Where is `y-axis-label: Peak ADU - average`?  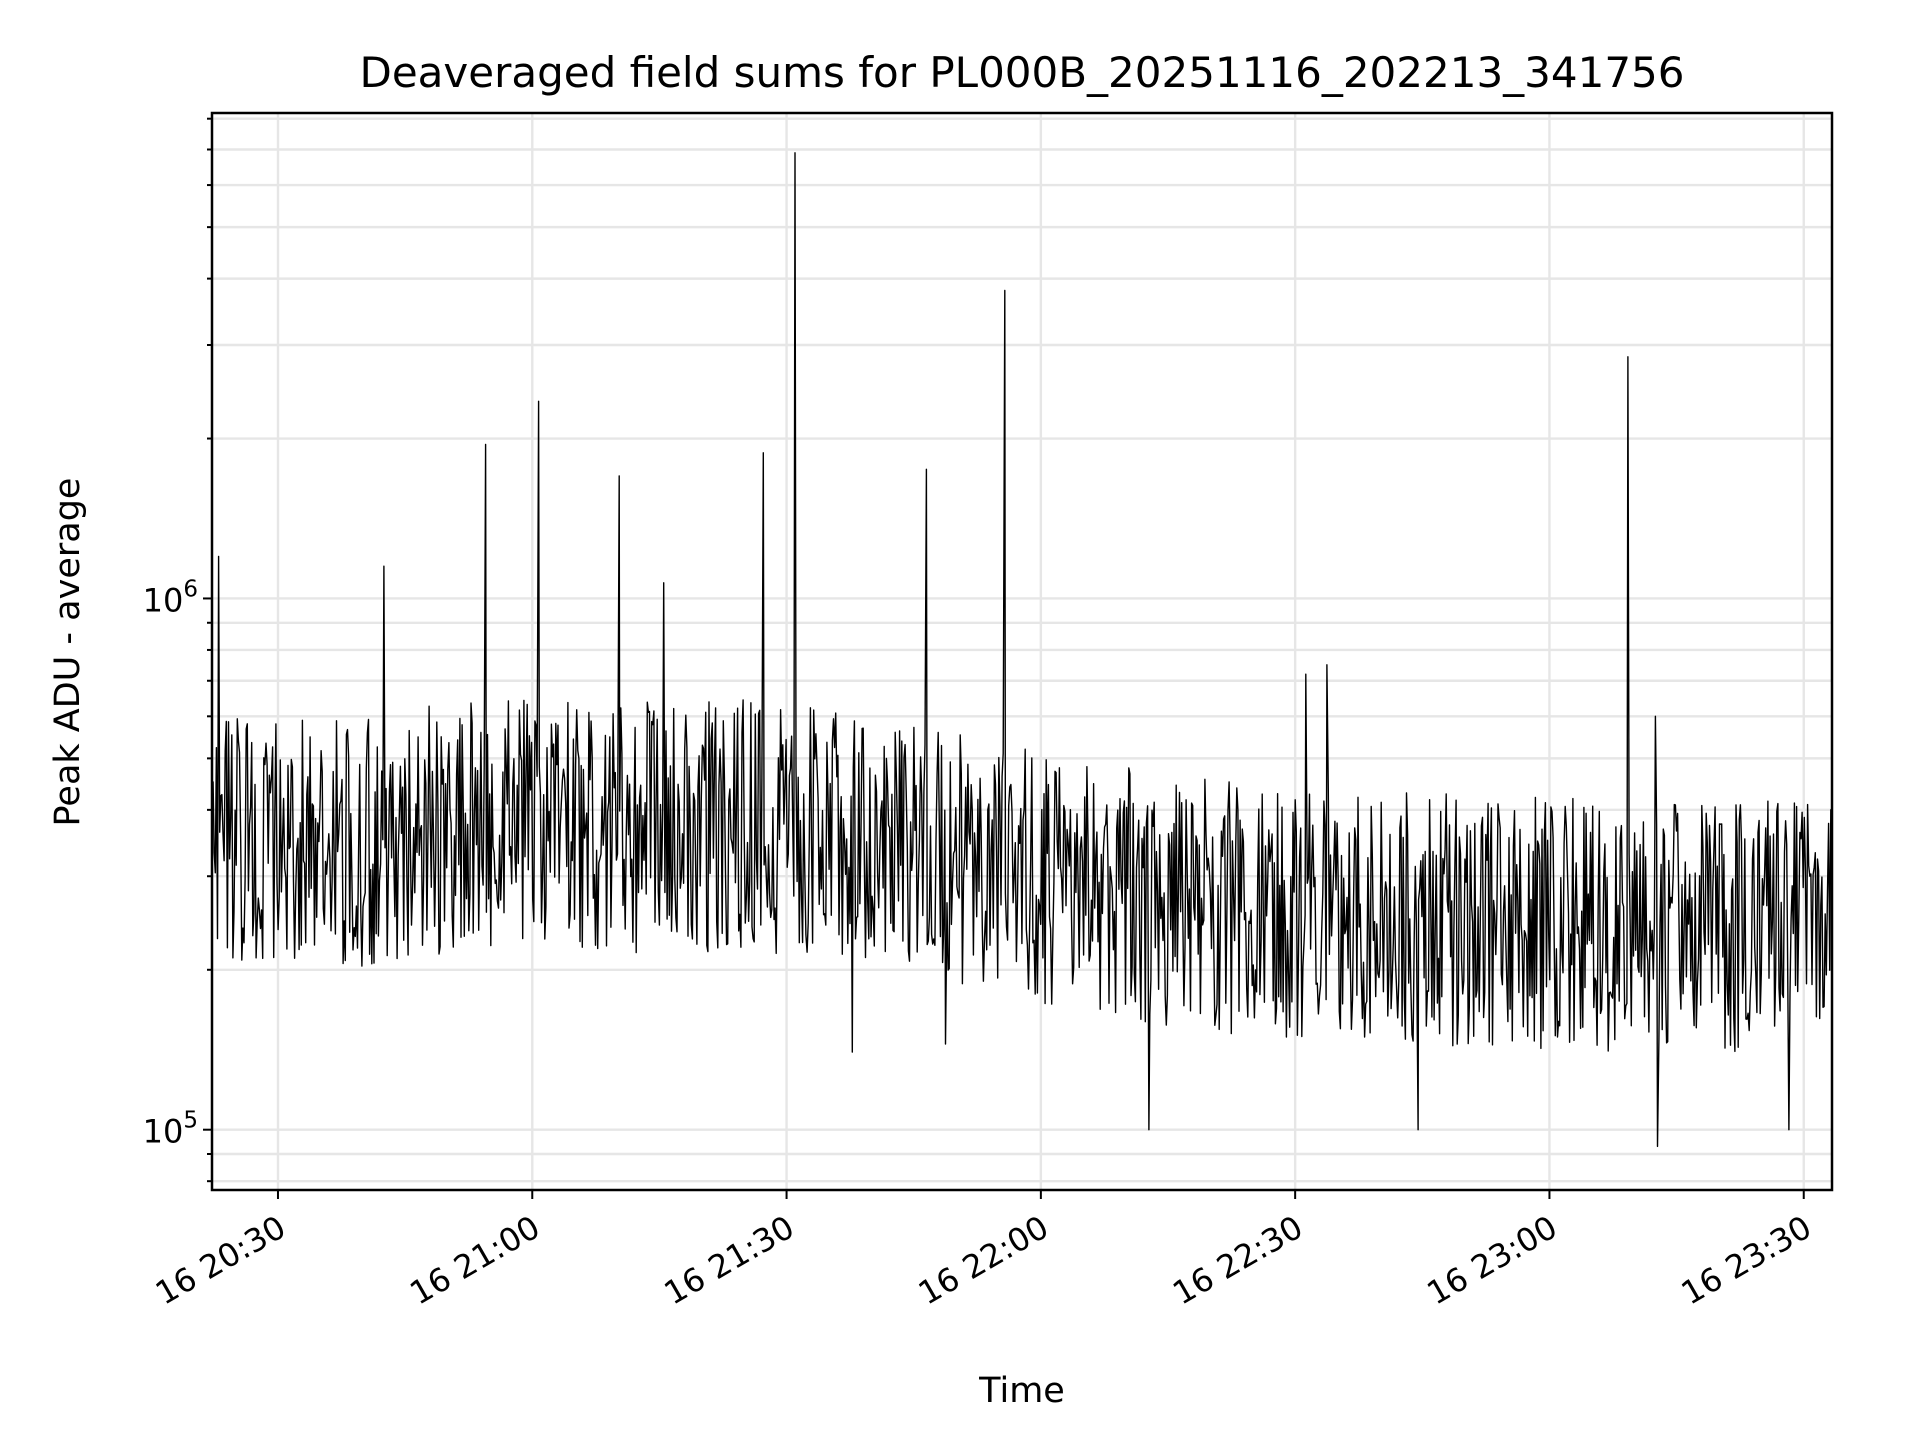
y-axis-label: Peak ADU - average is located at coordinates (68, 652).